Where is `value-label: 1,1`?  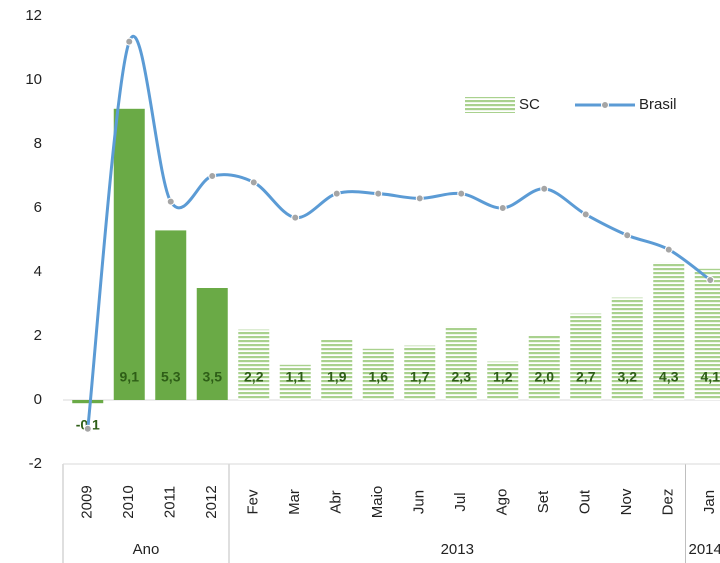 value-label: 1,1 is located at coordinates (296, 377).